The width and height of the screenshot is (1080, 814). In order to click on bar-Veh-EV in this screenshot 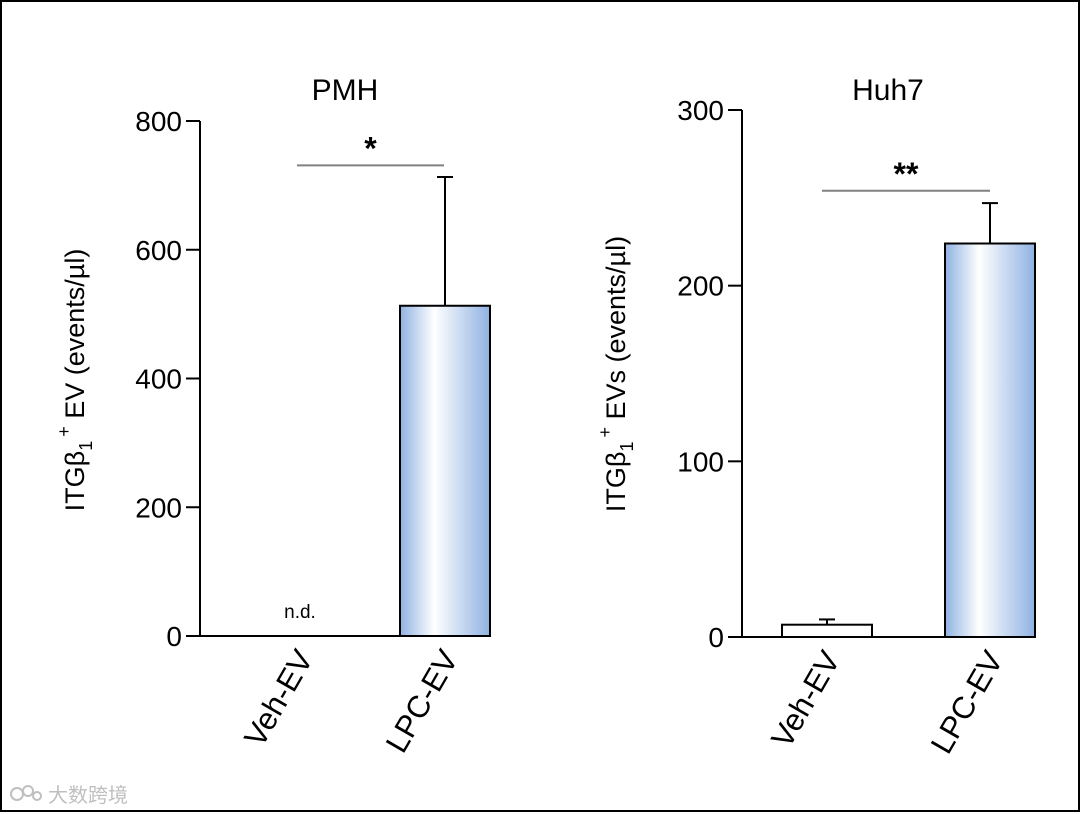, I will do `click(827, 630)`.